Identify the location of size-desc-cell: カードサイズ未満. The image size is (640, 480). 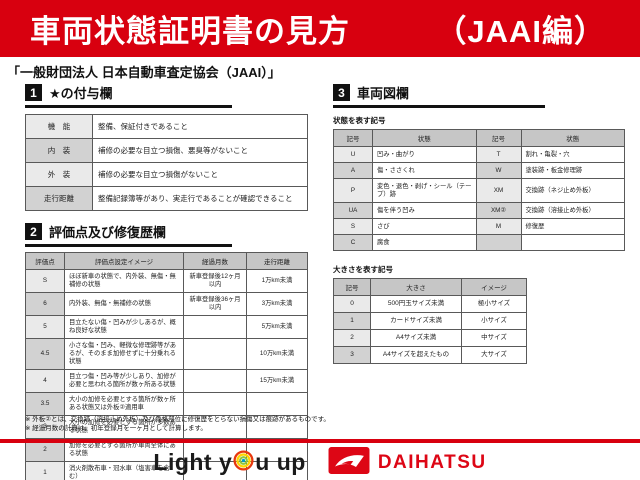
(416, 321).